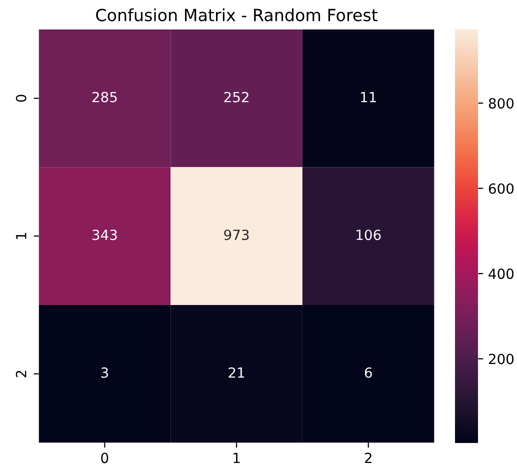  I want to click on data-label: 285, so click(104, 97).